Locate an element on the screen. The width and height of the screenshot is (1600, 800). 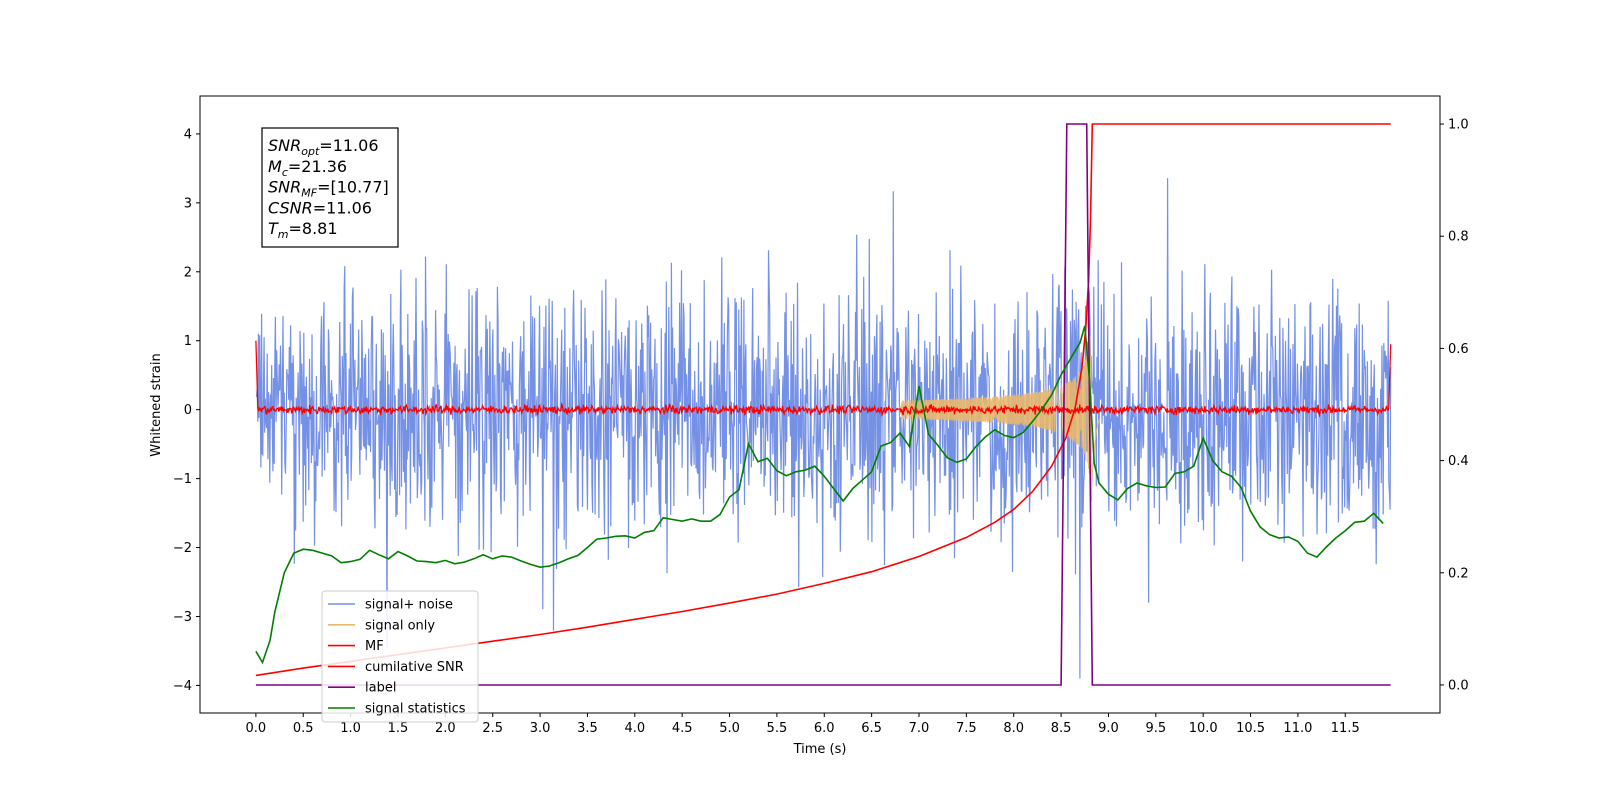
x-tick-label: 11.5 is located at coordinates (1345, 728).